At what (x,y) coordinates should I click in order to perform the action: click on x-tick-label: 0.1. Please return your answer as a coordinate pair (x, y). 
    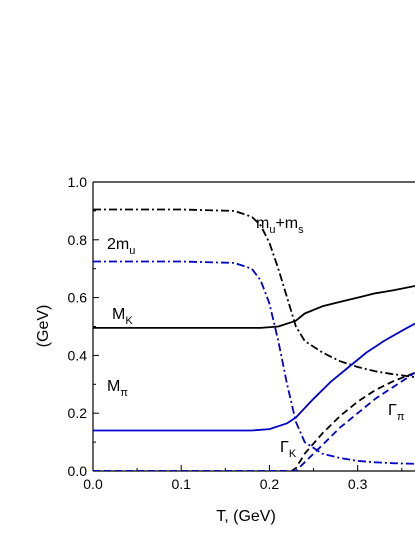
    Looking at the image, I should click on (181, 484).